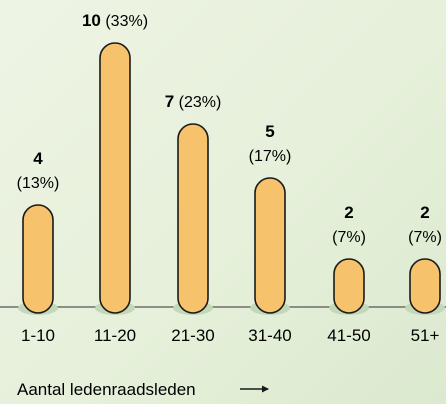  I want to click on value-percent: (13%), so click(38, 183).